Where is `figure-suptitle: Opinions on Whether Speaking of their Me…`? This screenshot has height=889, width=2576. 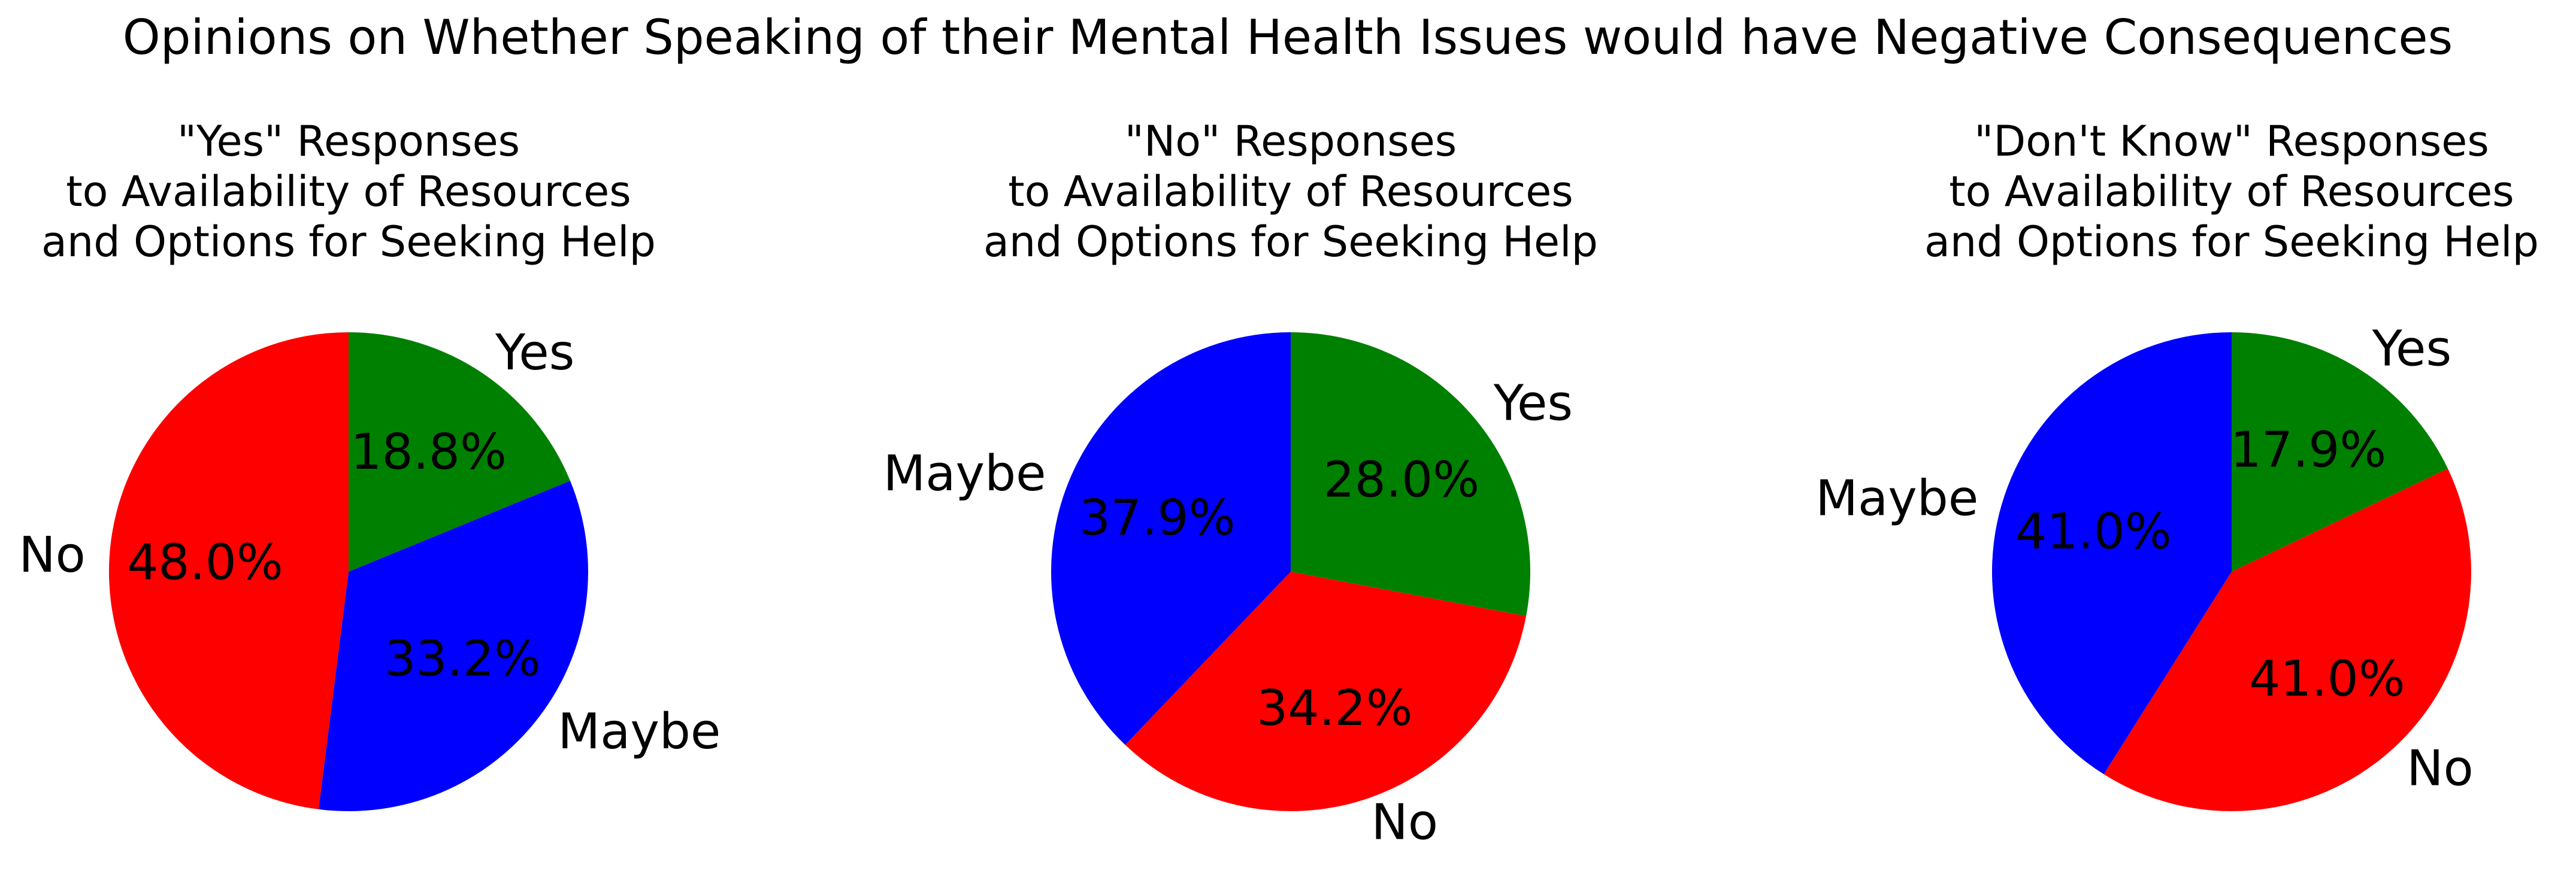 figure-suptitle: Opinions on Whether Speaking of their Me… is located at coordinates (1288, 37).